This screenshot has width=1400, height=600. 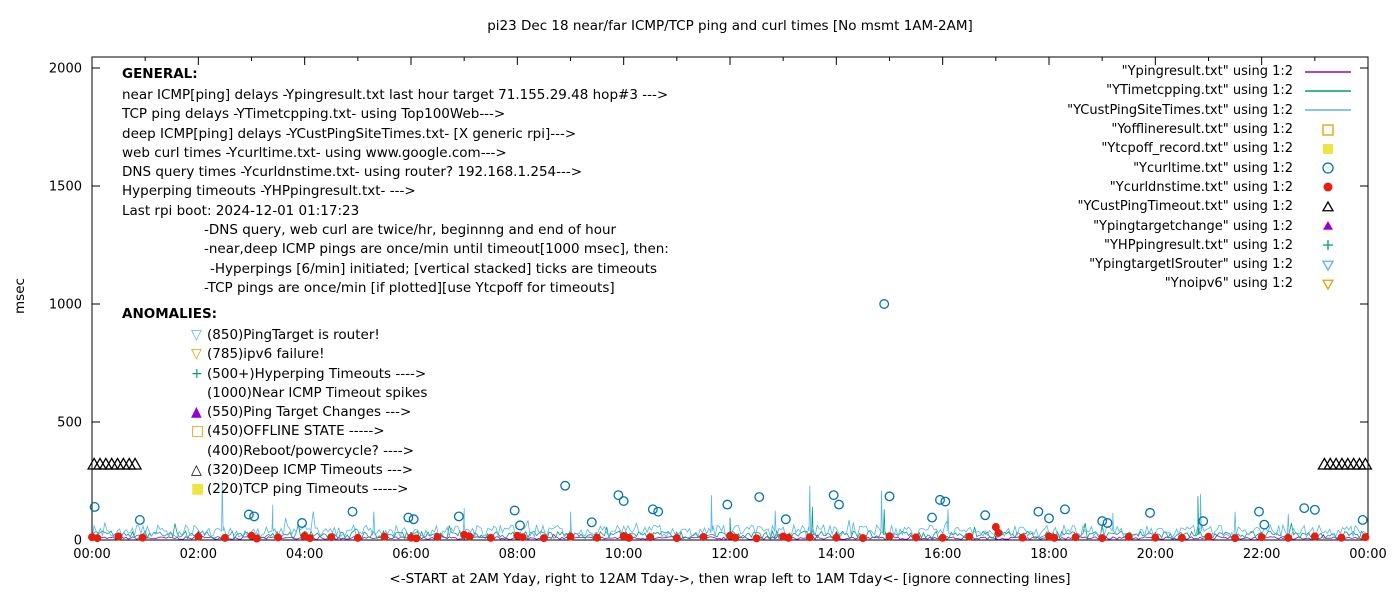 What do you see at coordinates (296, 431) in the screenshot?
I see `anomaly-label: (450)OFFLINE STATE ----->` at bounding box center [296, 431].